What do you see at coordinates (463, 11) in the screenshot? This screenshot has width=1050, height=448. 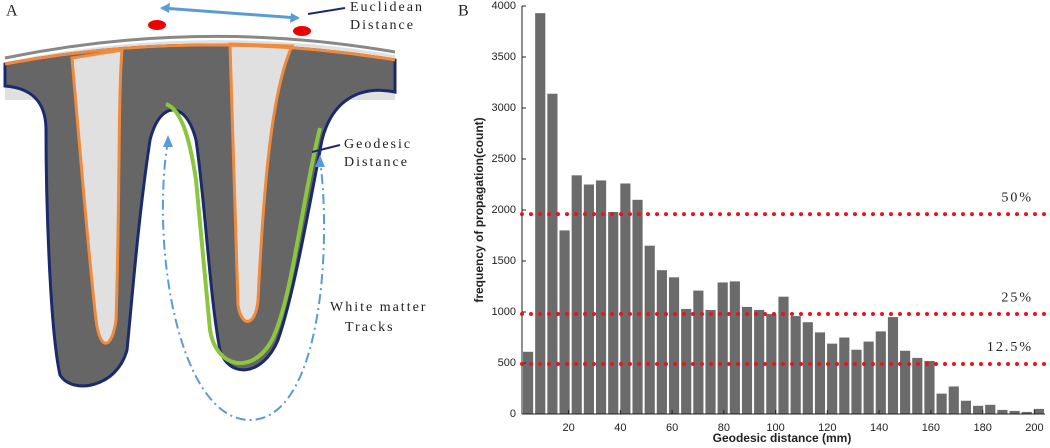 I see `panel-label: B` at bounding box center [463, 11].